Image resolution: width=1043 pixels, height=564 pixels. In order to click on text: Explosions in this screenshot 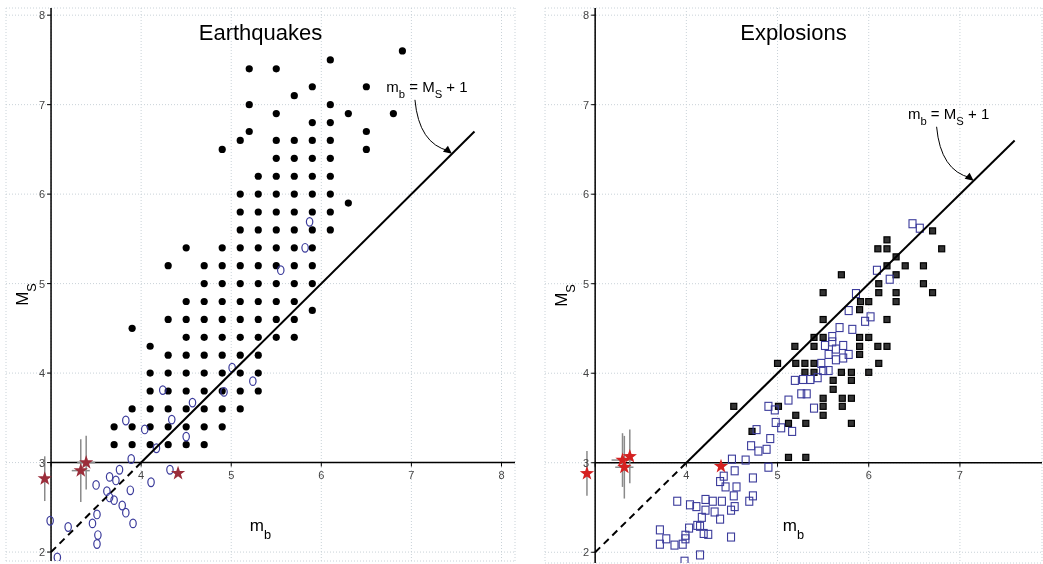, I will do `click(793, 32)`.